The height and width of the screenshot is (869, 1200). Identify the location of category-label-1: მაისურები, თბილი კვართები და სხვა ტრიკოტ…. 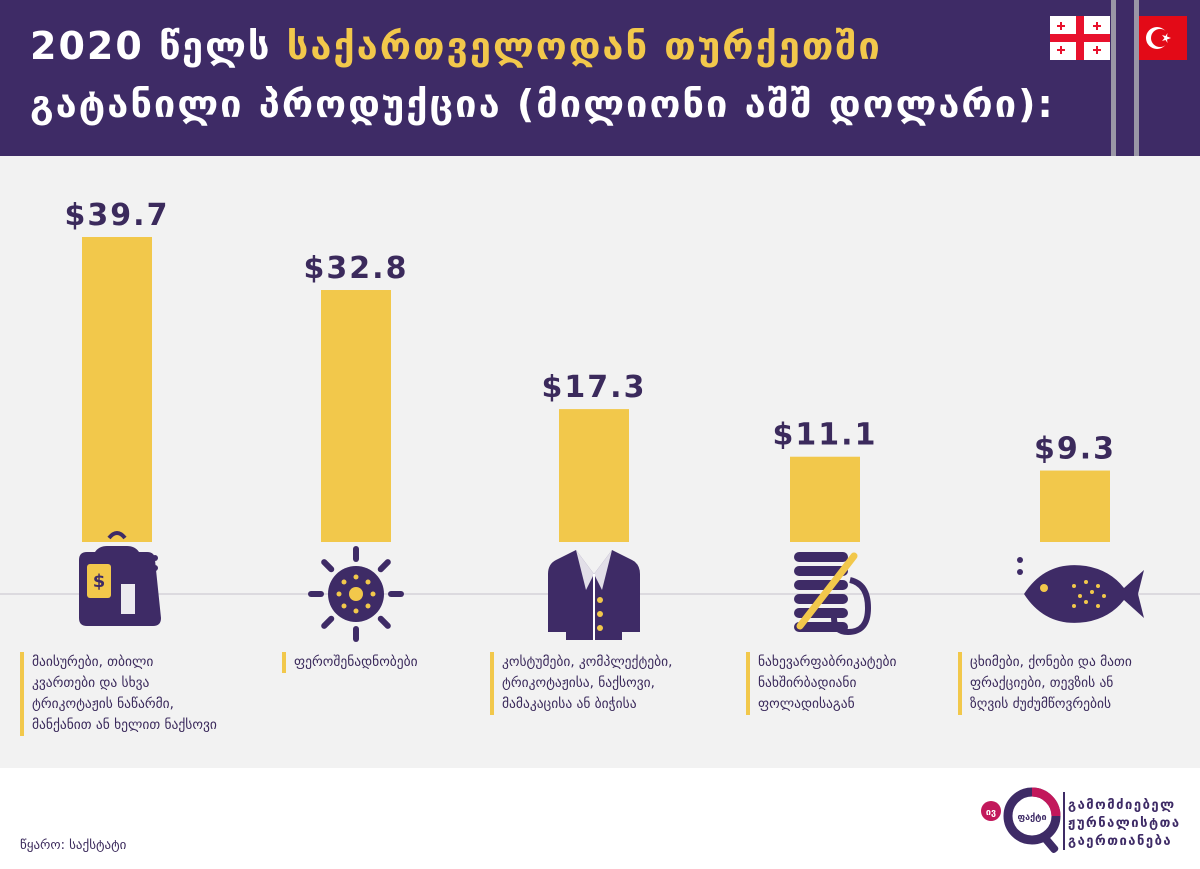
(145, 694).